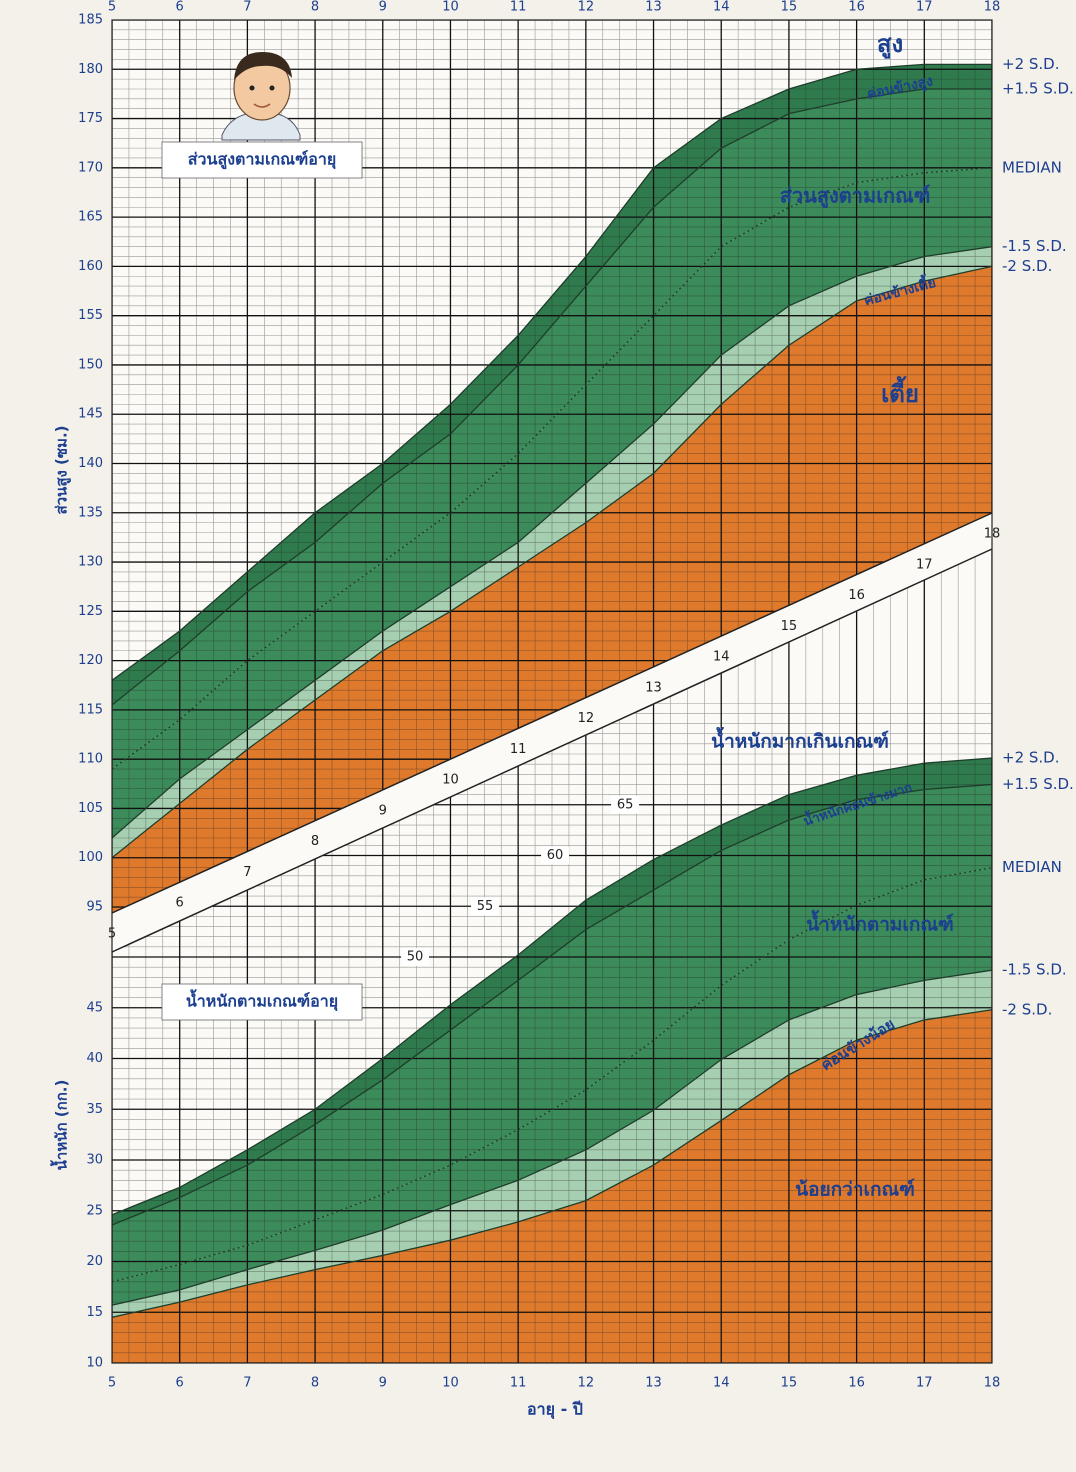  I want to click on y-tick-label: 185, so click(90, 20).